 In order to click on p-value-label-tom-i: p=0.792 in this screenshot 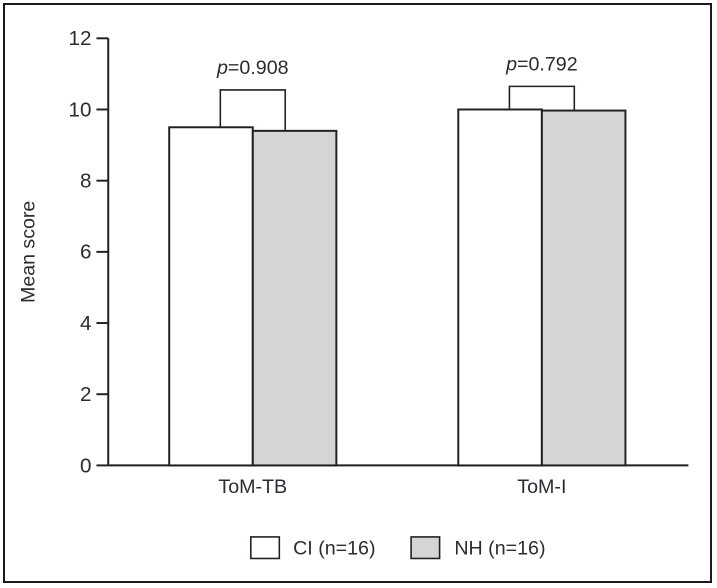, I will do `click(541, 65)`.